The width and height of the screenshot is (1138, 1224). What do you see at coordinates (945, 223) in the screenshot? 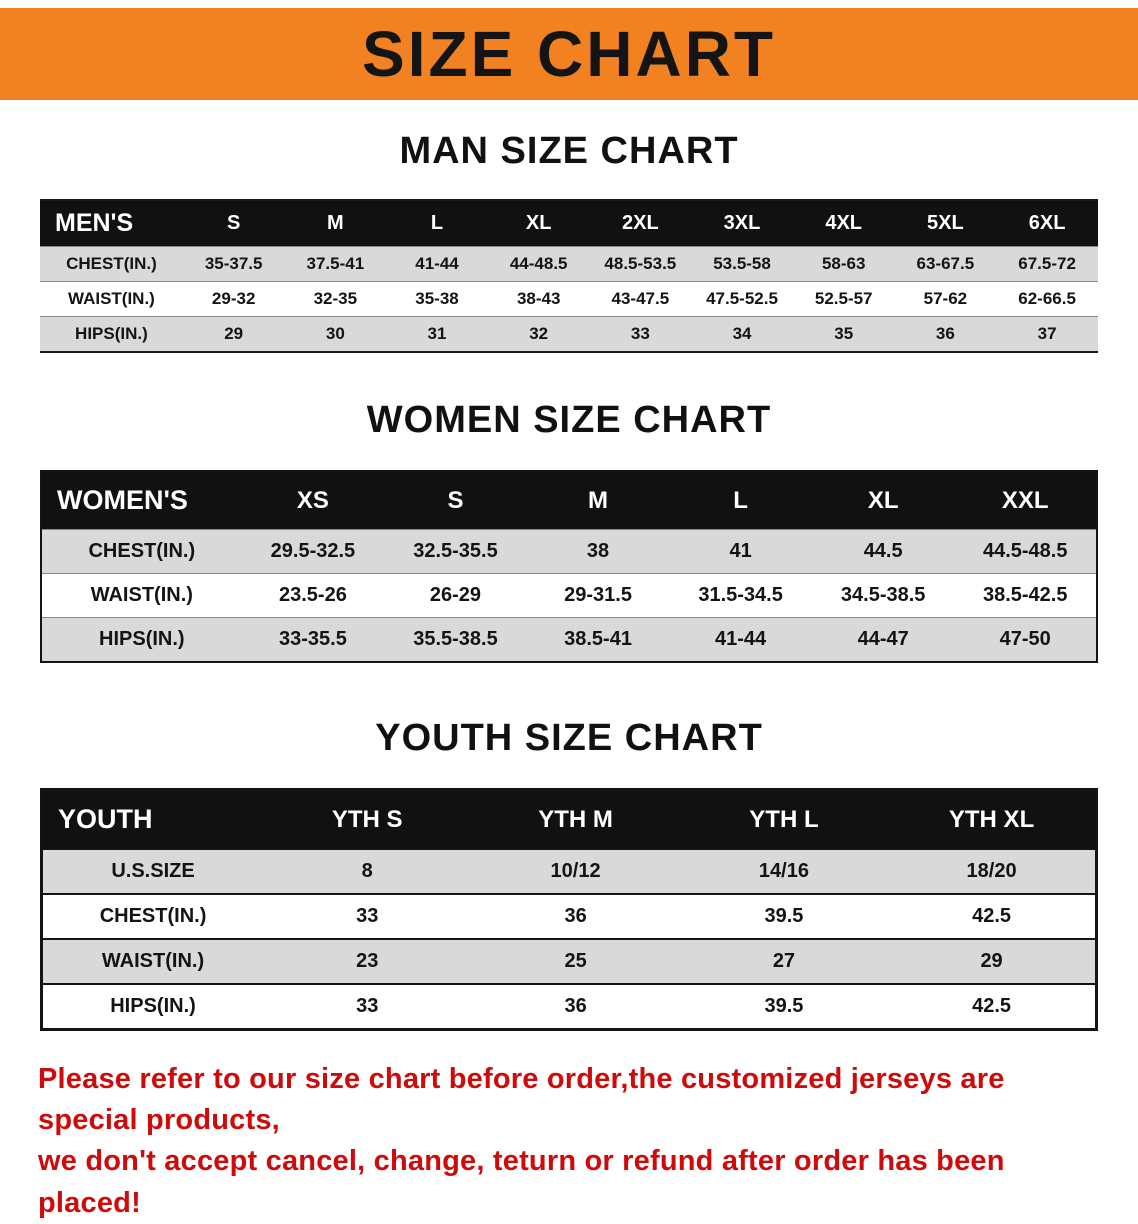
I see `size-header-cell: 5XL` at bounding box center [945, 223].